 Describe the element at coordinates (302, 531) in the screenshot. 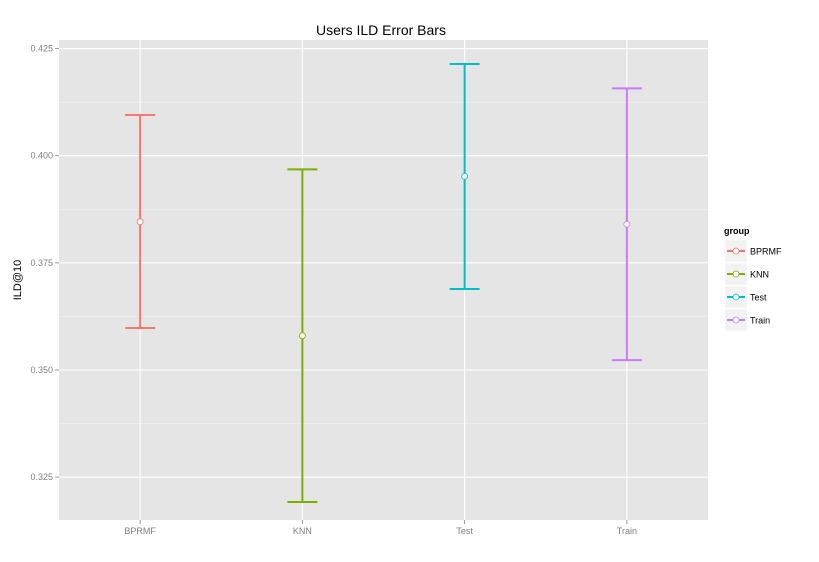

I see `x-tick-label: KNN` at that location.